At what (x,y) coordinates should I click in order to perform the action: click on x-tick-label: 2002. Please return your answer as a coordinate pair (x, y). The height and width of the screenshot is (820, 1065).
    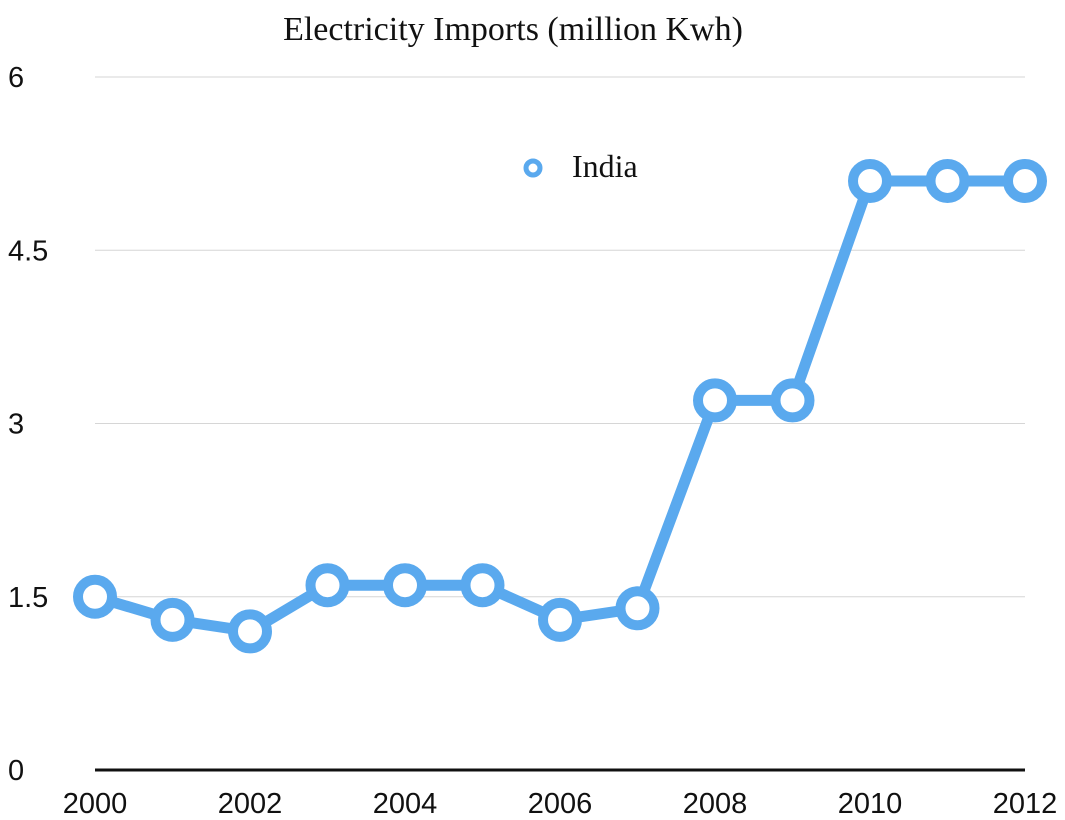
    Looking at the image, I should click on (250, 804).